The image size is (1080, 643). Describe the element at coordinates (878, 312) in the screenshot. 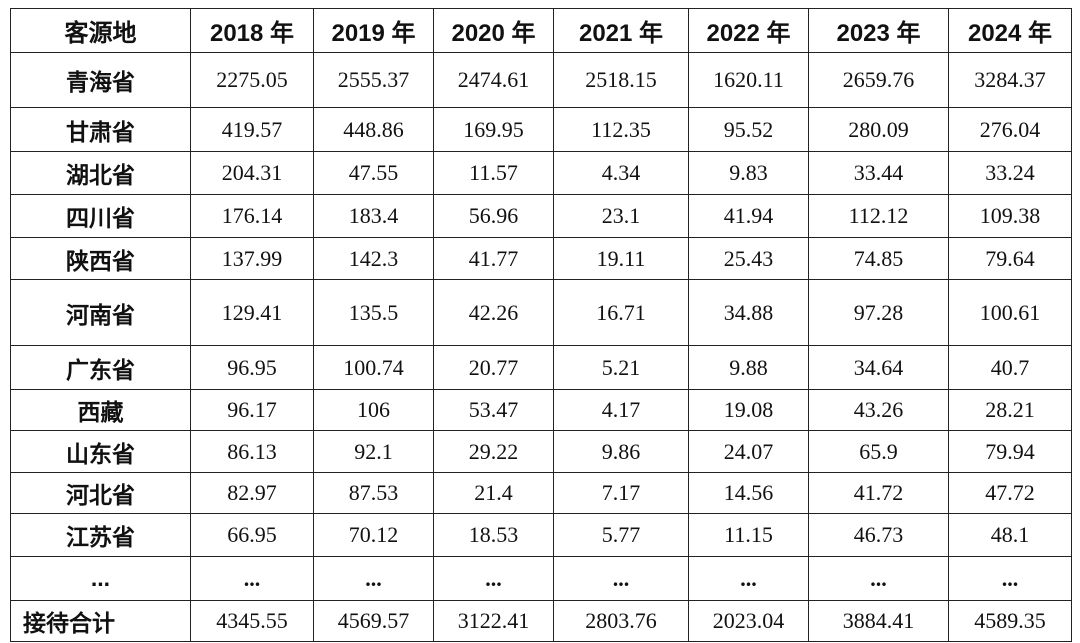

I see `cell: 97.28` at that location.